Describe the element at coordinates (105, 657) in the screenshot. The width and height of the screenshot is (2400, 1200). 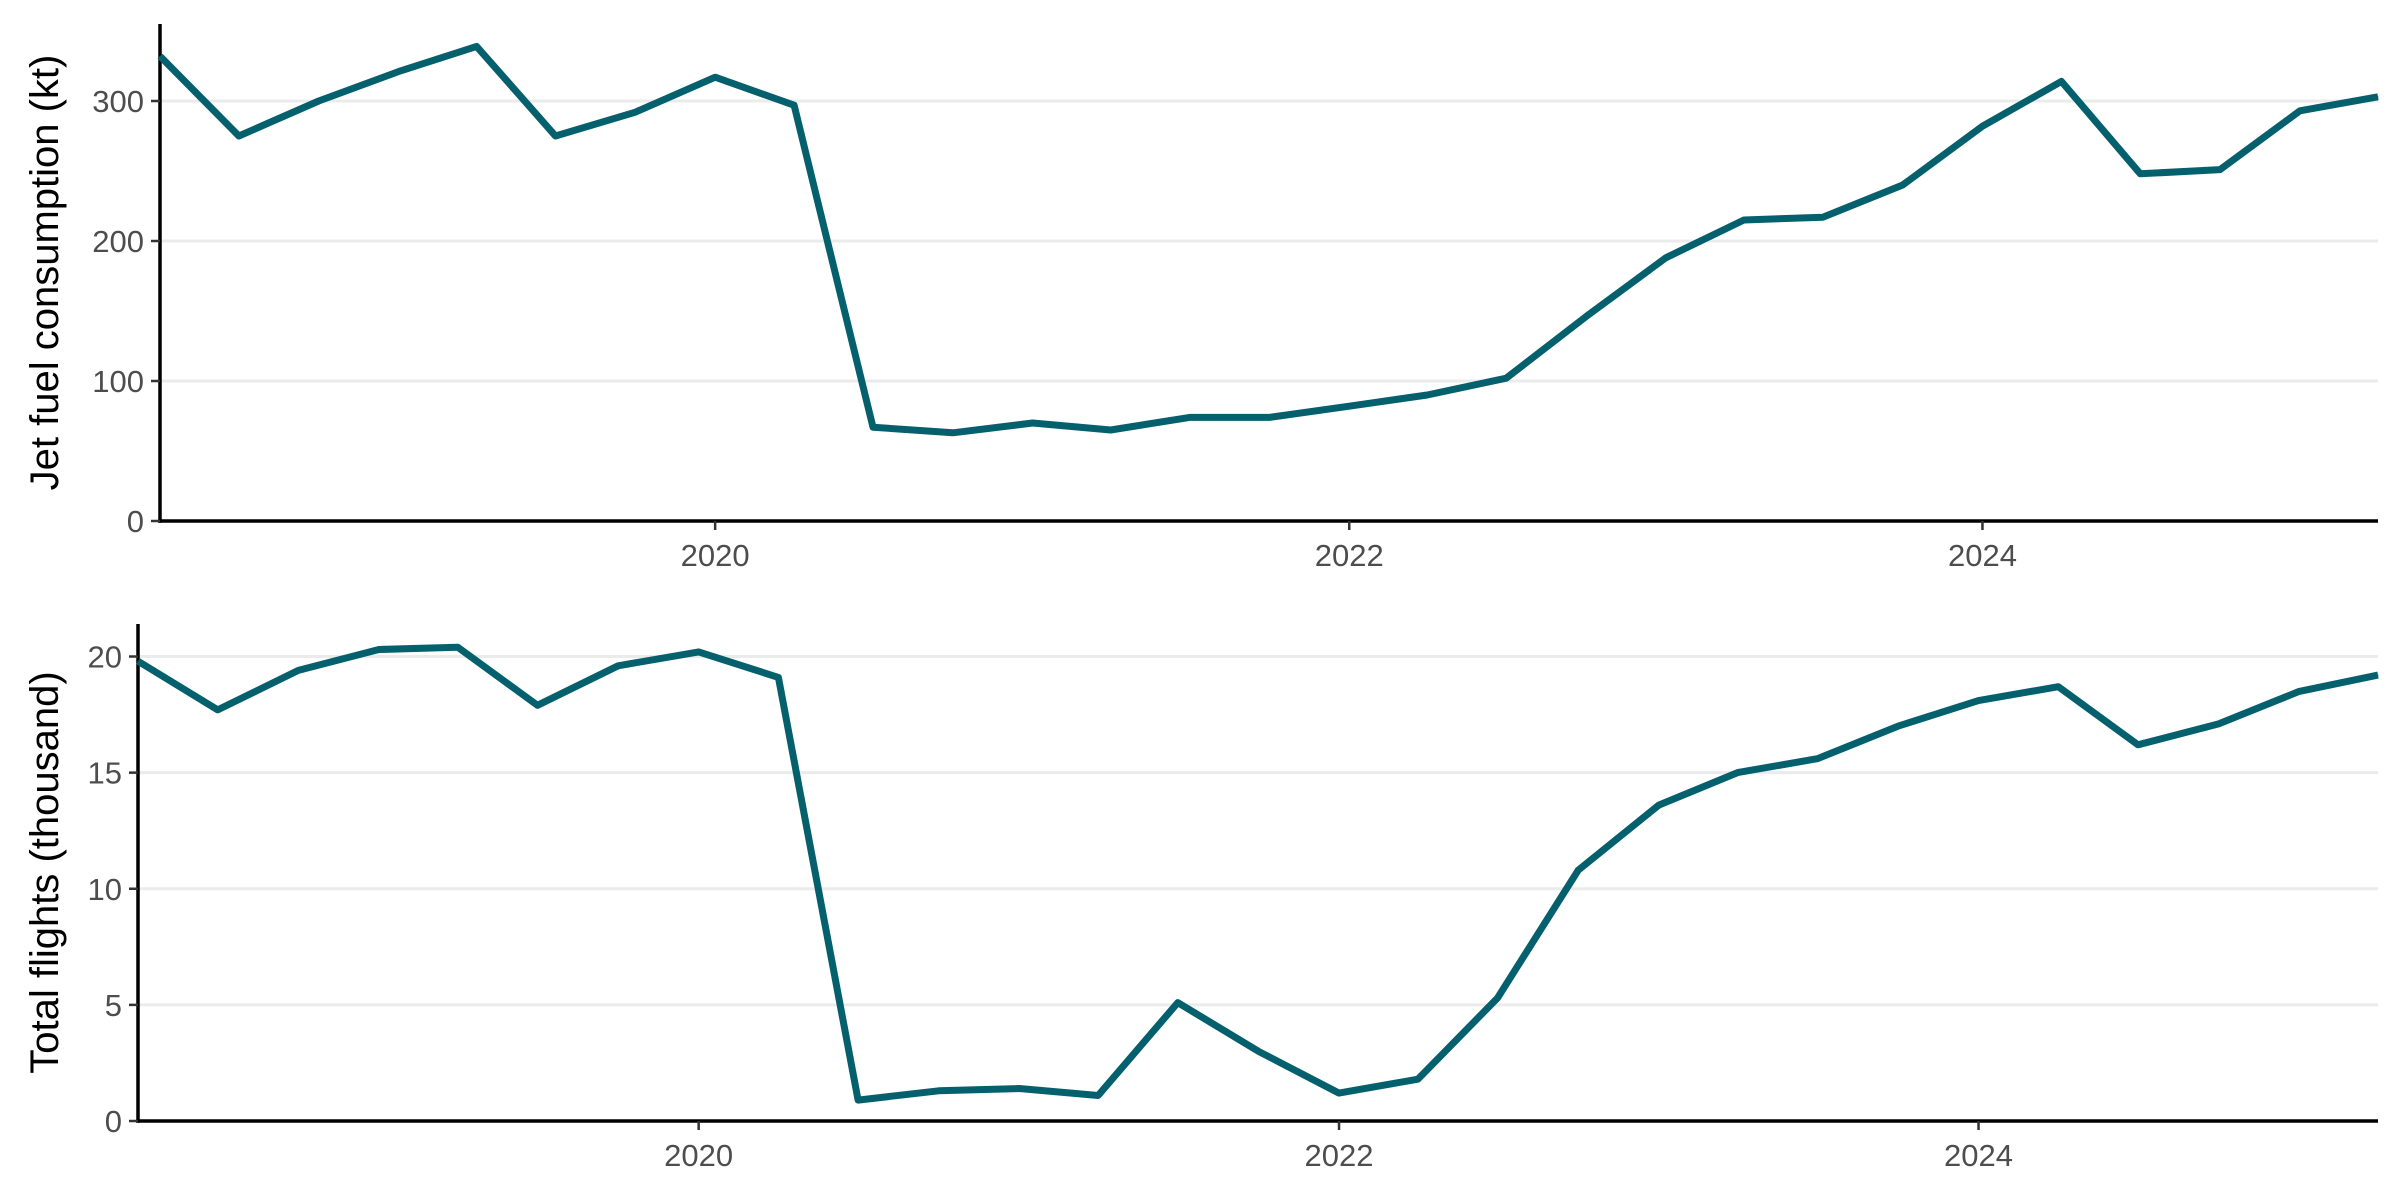
I see `y-tick-label: 20` at that location.